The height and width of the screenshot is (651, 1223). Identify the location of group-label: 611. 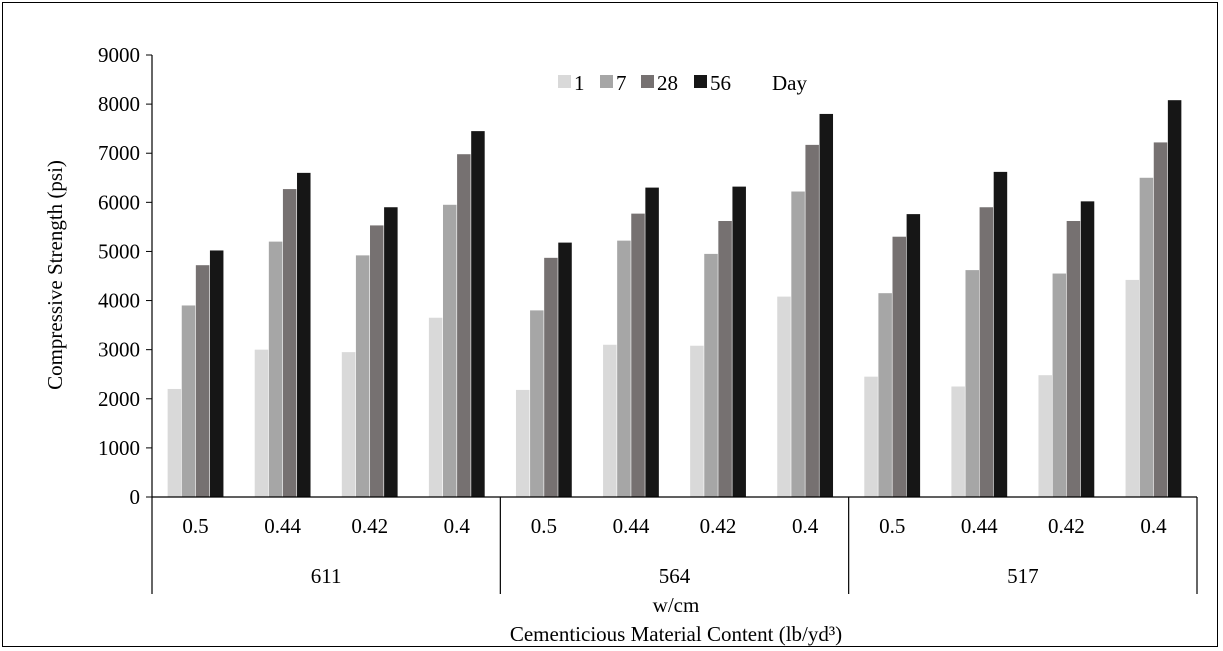
(326, 576).